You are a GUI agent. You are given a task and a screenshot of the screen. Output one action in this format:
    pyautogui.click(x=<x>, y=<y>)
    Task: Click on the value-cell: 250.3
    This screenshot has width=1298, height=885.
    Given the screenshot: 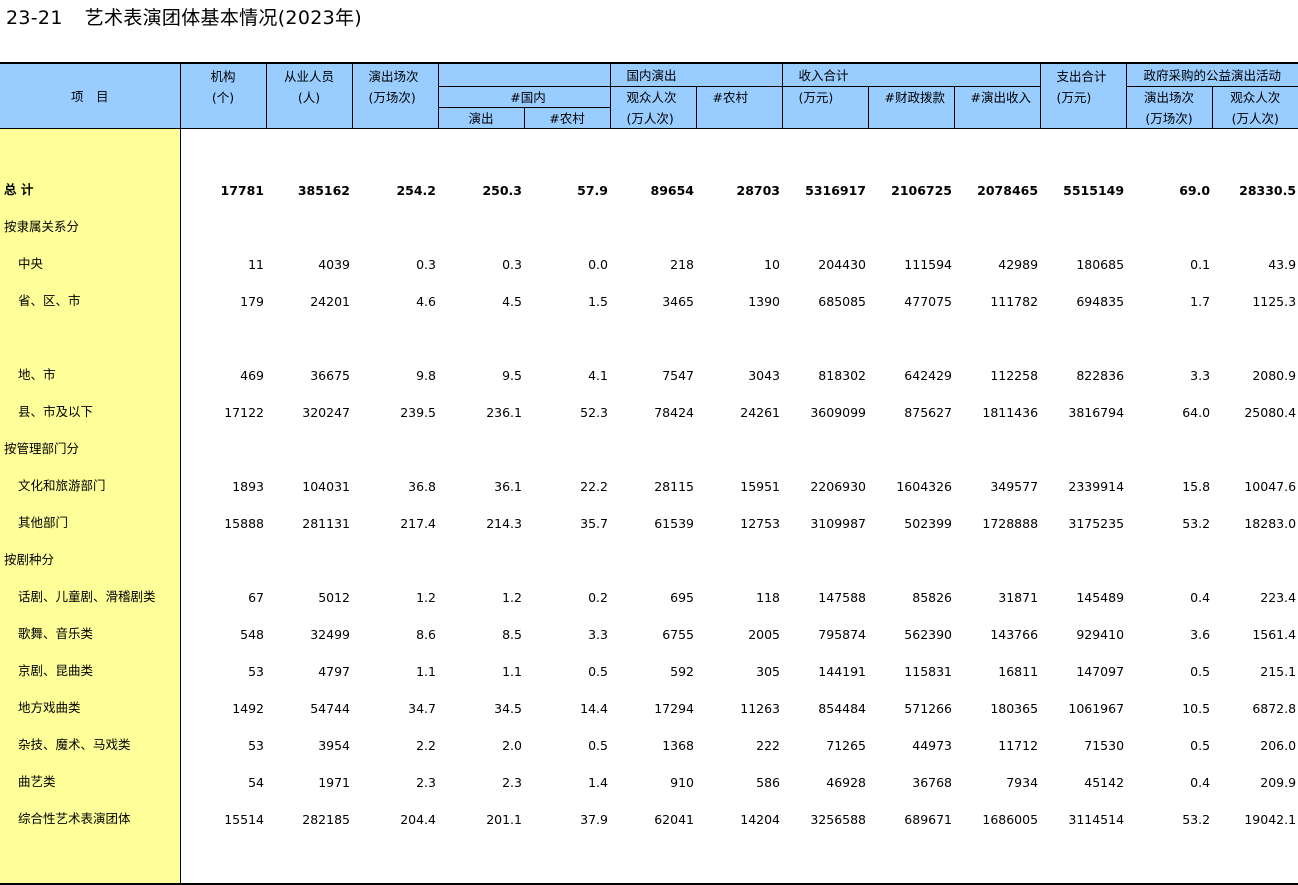 What is the action you would take?
    pyautogui.click(x=502, y=190)
    